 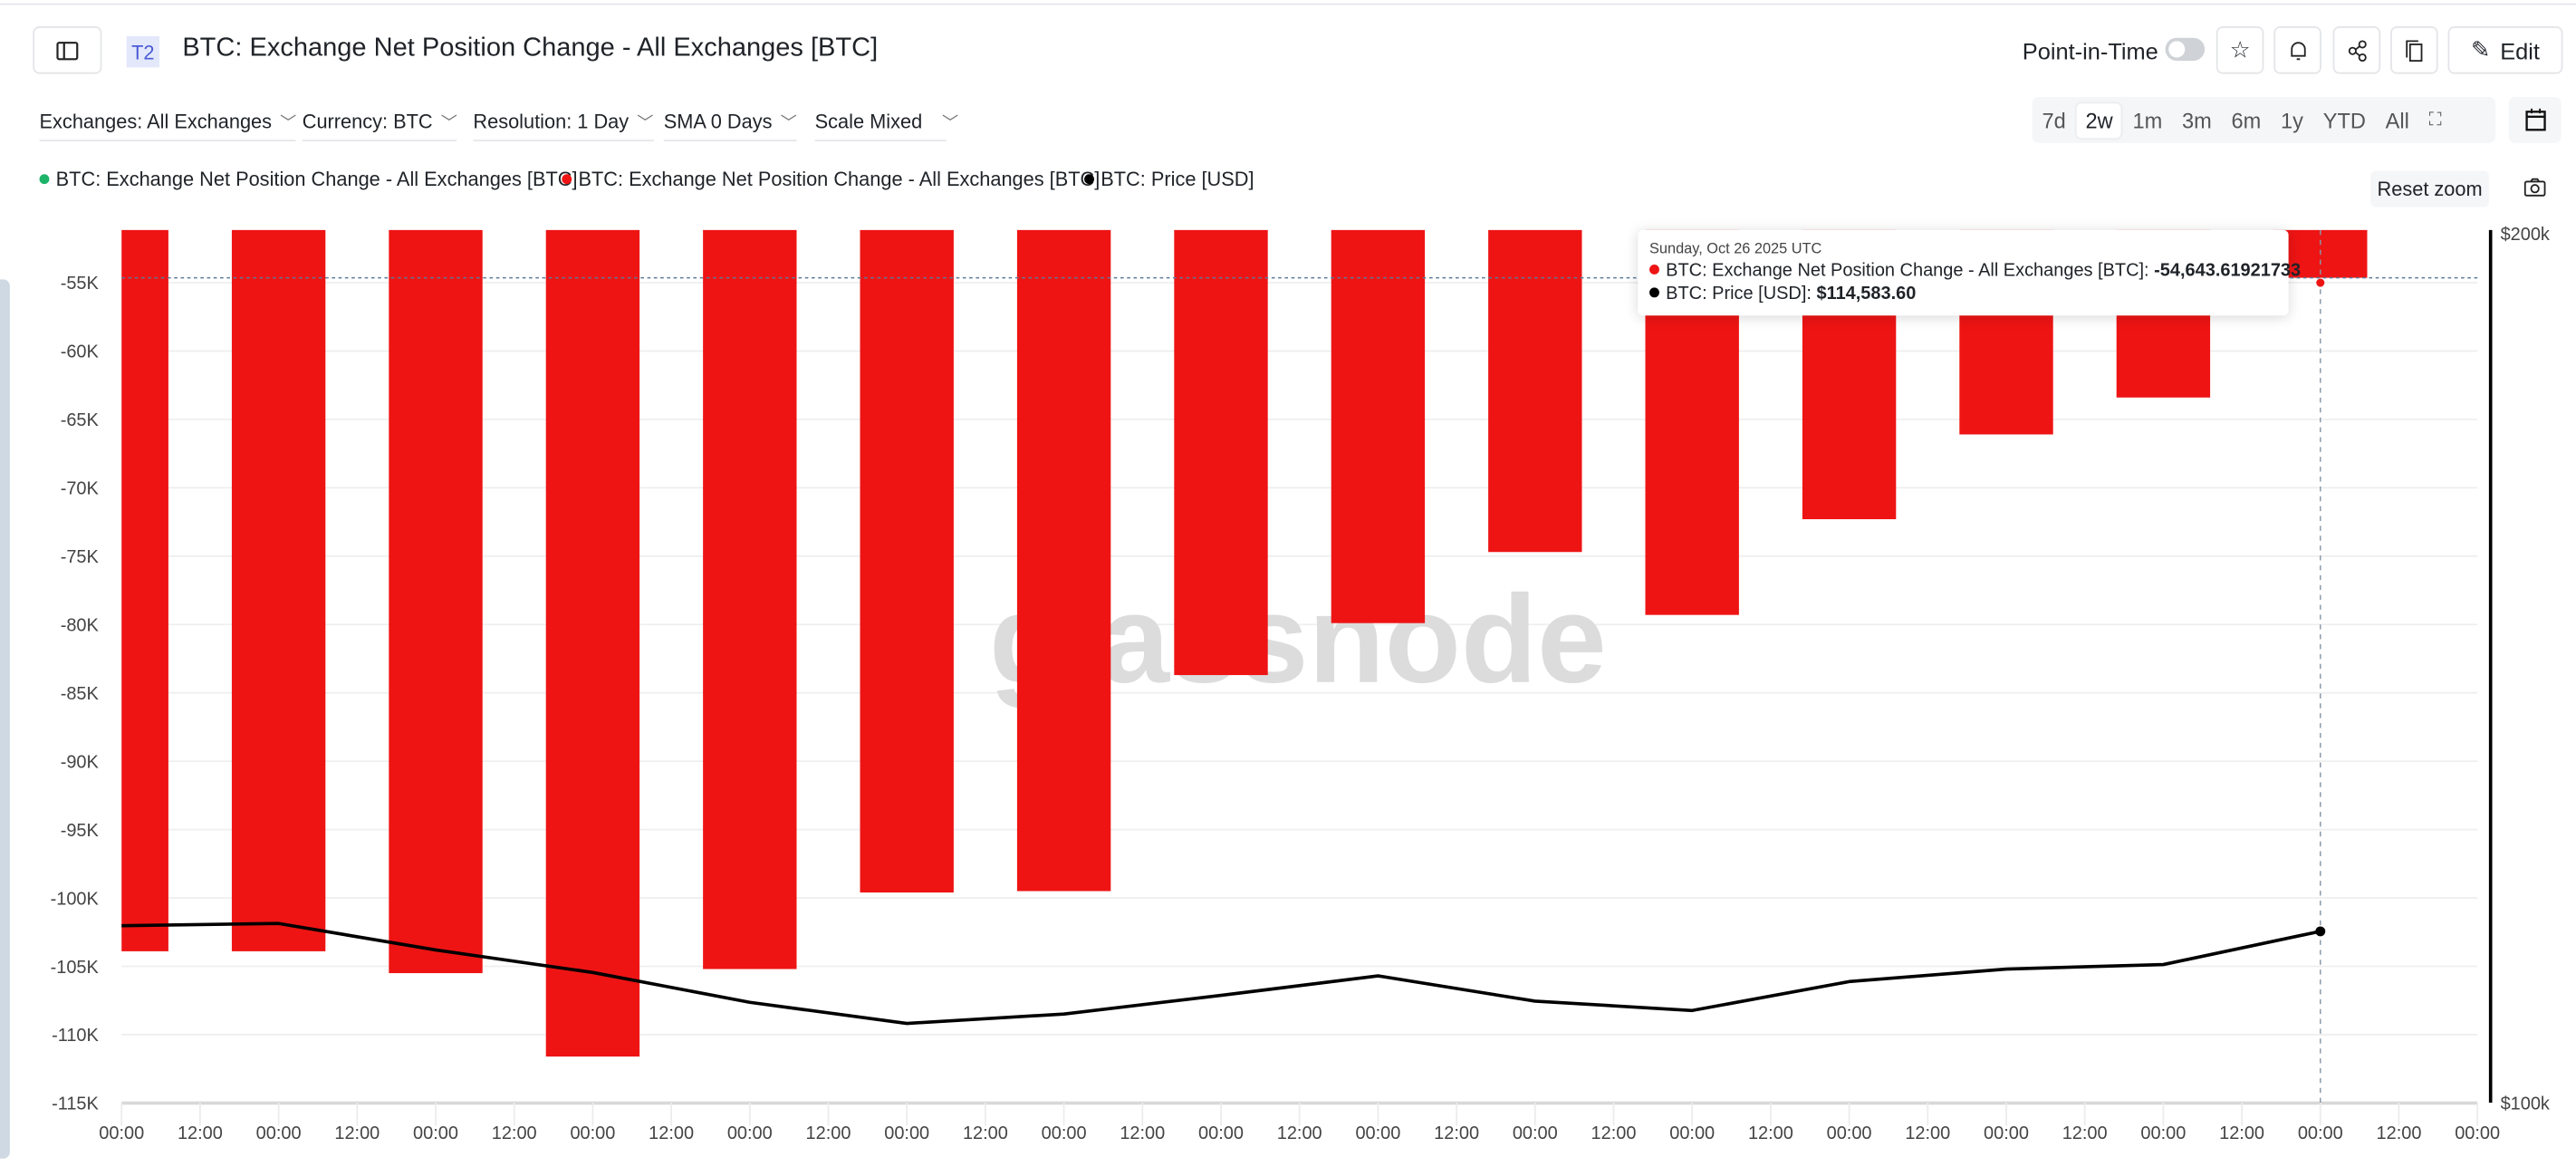 I want to click on exchanges-filter: Exchanges: All Exchanges ﹀, so click(x=168, y=125).